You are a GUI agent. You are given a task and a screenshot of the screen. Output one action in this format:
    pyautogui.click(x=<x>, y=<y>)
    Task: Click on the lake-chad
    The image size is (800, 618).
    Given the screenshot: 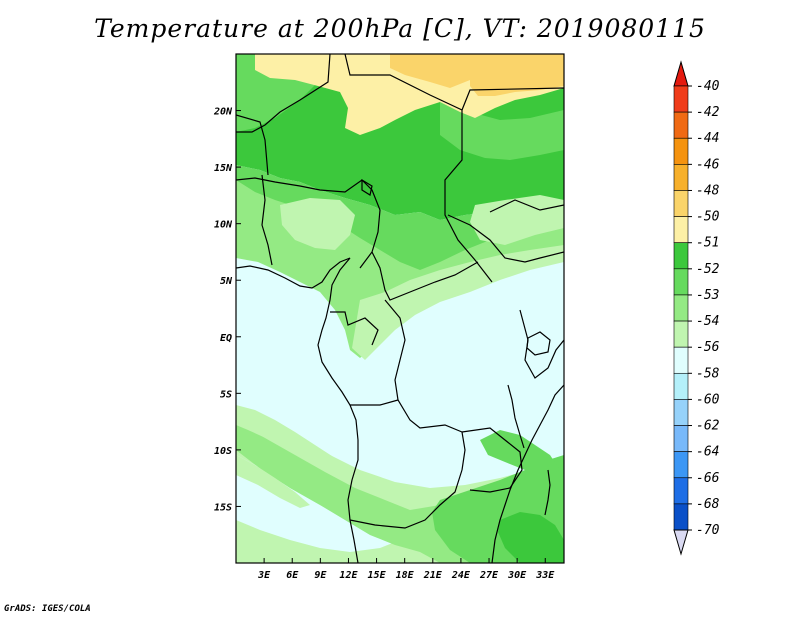 What is the action you would take?
    pyautogui.click(x=367, y=187)
    